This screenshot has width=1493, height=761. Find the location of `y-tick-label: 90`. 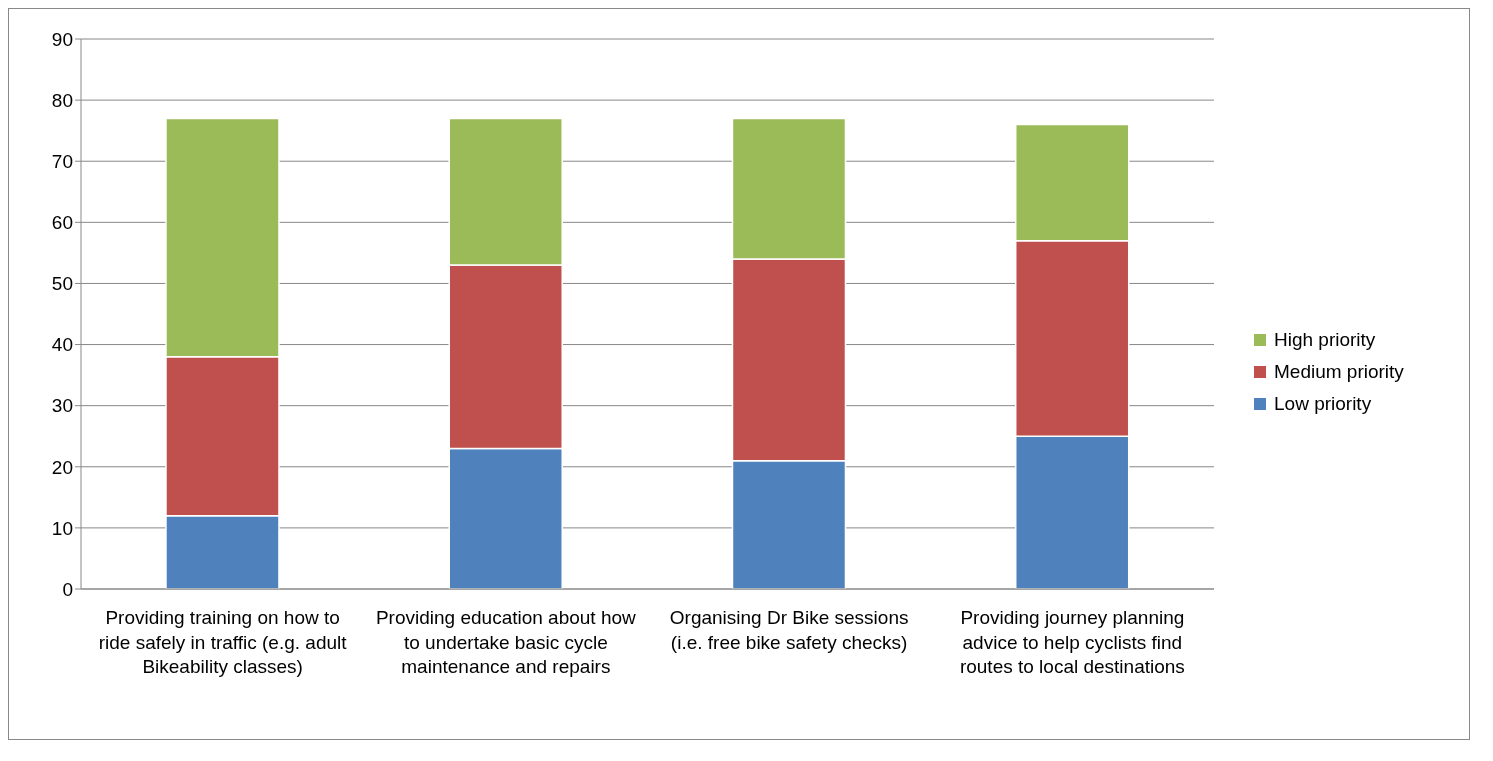

y-tick-label: 90 is located at coordinates (62, 39).